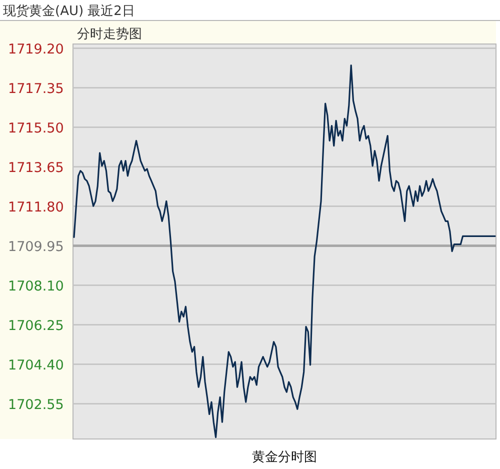 This screenshot has width=500, height=469. Describe the element at coordinates (69, 11) in the screenshot. I see `chart-title: 现货黄金(AU) 最近2日` at that location.